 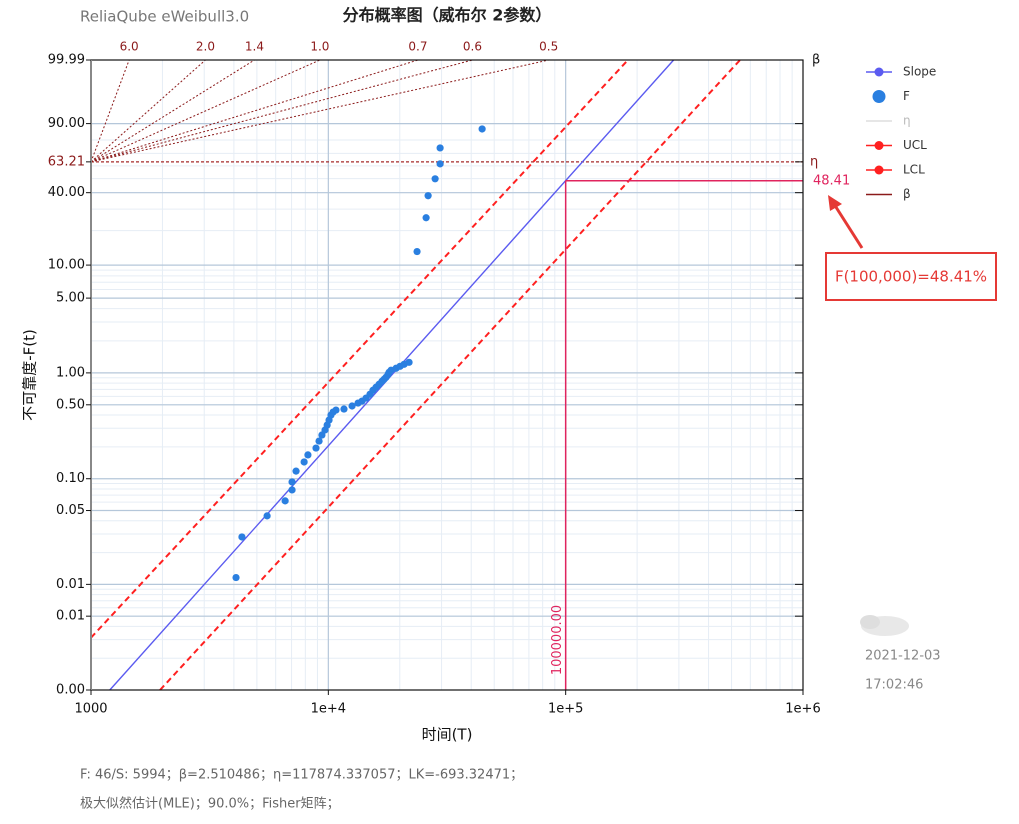 What do you see at coordinates (129, 47) in the screenshot?
I see `beta-label: 6.0` at bounding box center [129, 47].